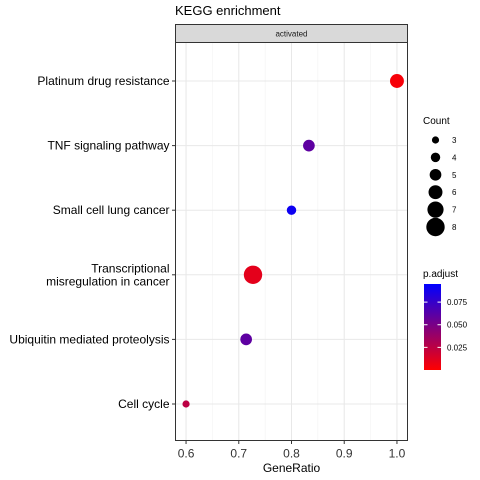 Image resolution: width=480 pixels, height=480 pixels. What do you see at coordinates (436, 121) in the screenshot?
I see `count-legend-title: Count` at bounding box center [436, 121].